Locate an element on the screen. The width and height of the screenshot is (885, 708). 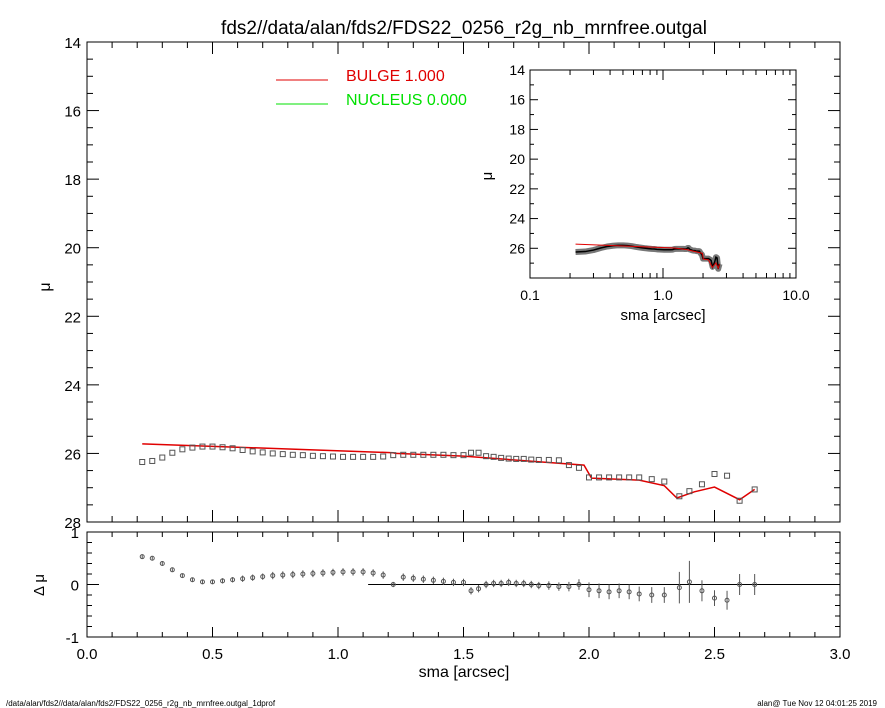
xtick-label: 0.5 is located at coordinates (212, 654).